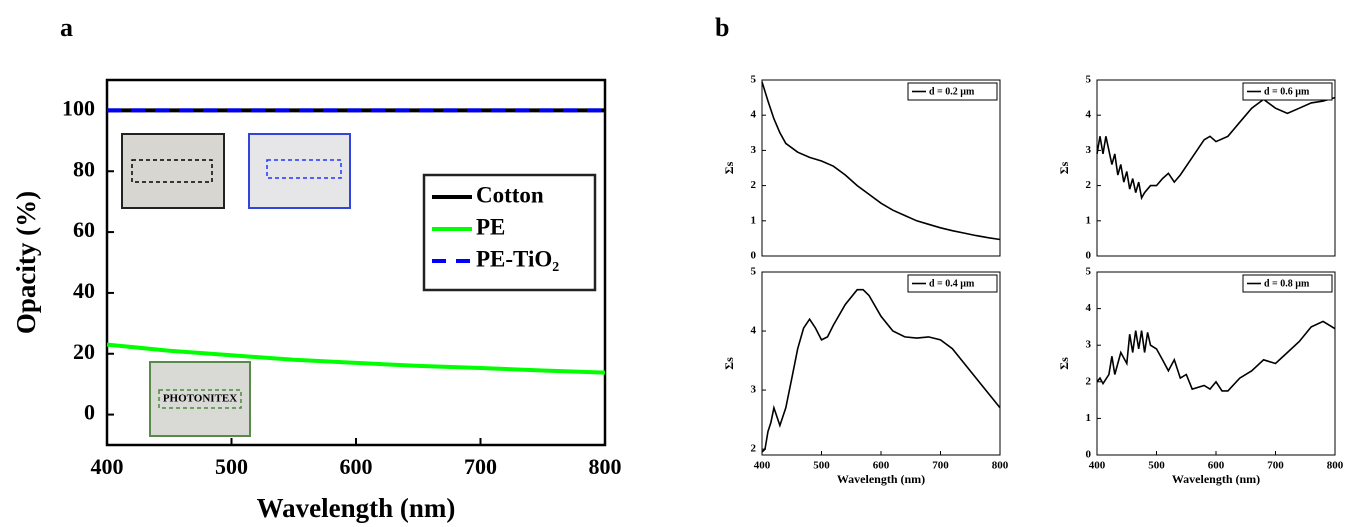 This screenshot has height=527, width=1352. I want to click on photo-cotton, so click(173, 171).